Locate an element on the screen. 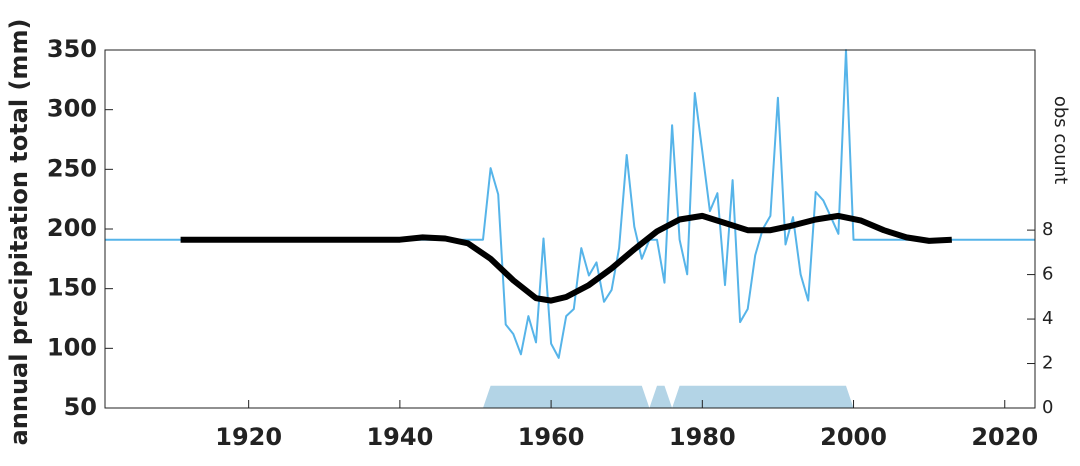 Image resolution: width=1080 pixels, height=466 pixels. y2-tick-label: 2 is located at coordinates (1047, 363).